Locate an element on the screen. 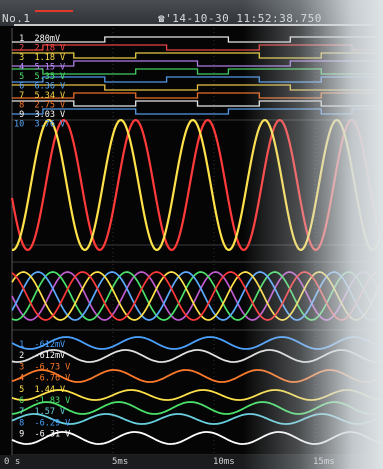  digital-readout-7: 7 5.34 V is located at coordinates (39, 96).